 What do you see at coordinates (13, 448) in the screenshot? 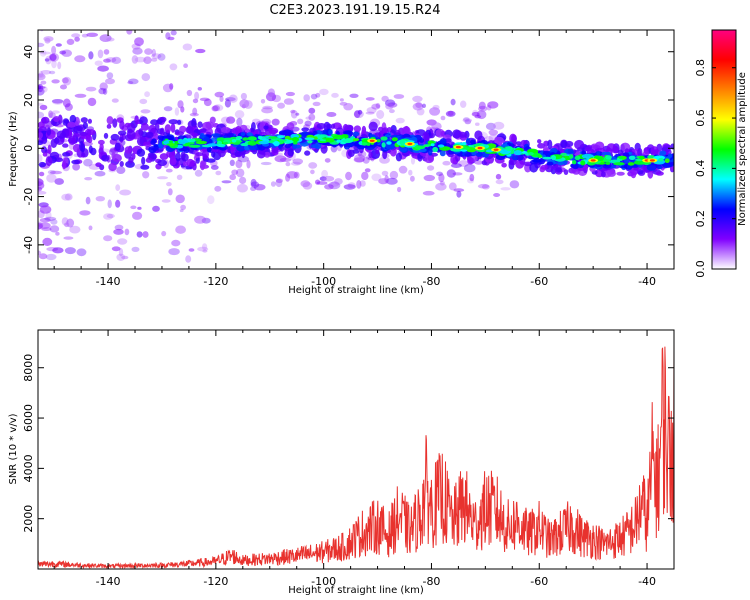
I see `snr-y-axis-label: SNR (10 * v/v)` at bounding box center [13, 448].